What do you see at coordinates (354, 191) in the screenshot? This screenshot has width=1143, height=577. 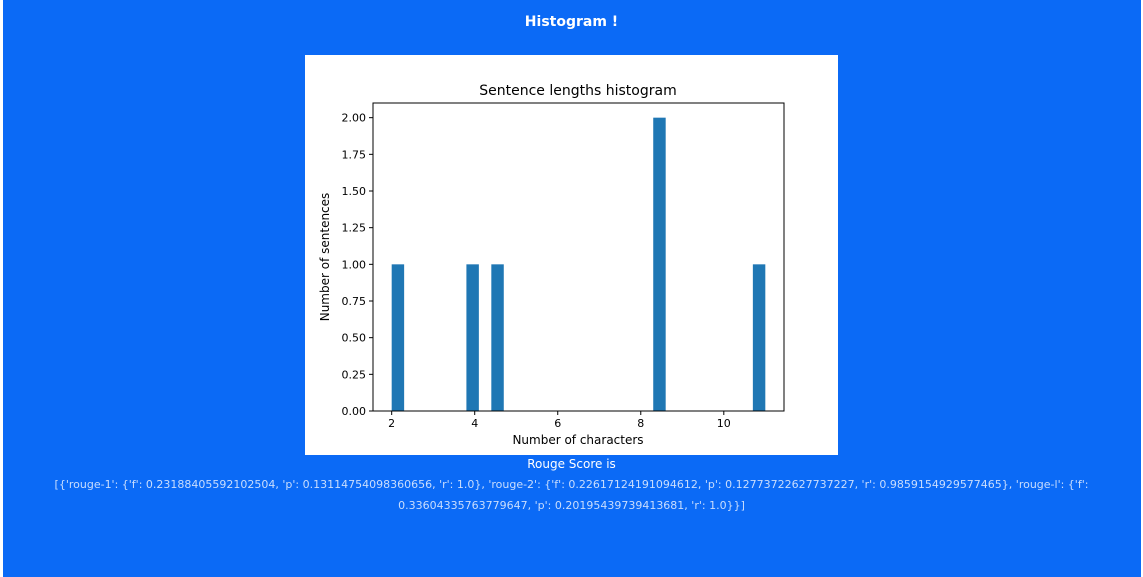 I see `y-tick-label: 1.50` at bounding box center [354, 191].